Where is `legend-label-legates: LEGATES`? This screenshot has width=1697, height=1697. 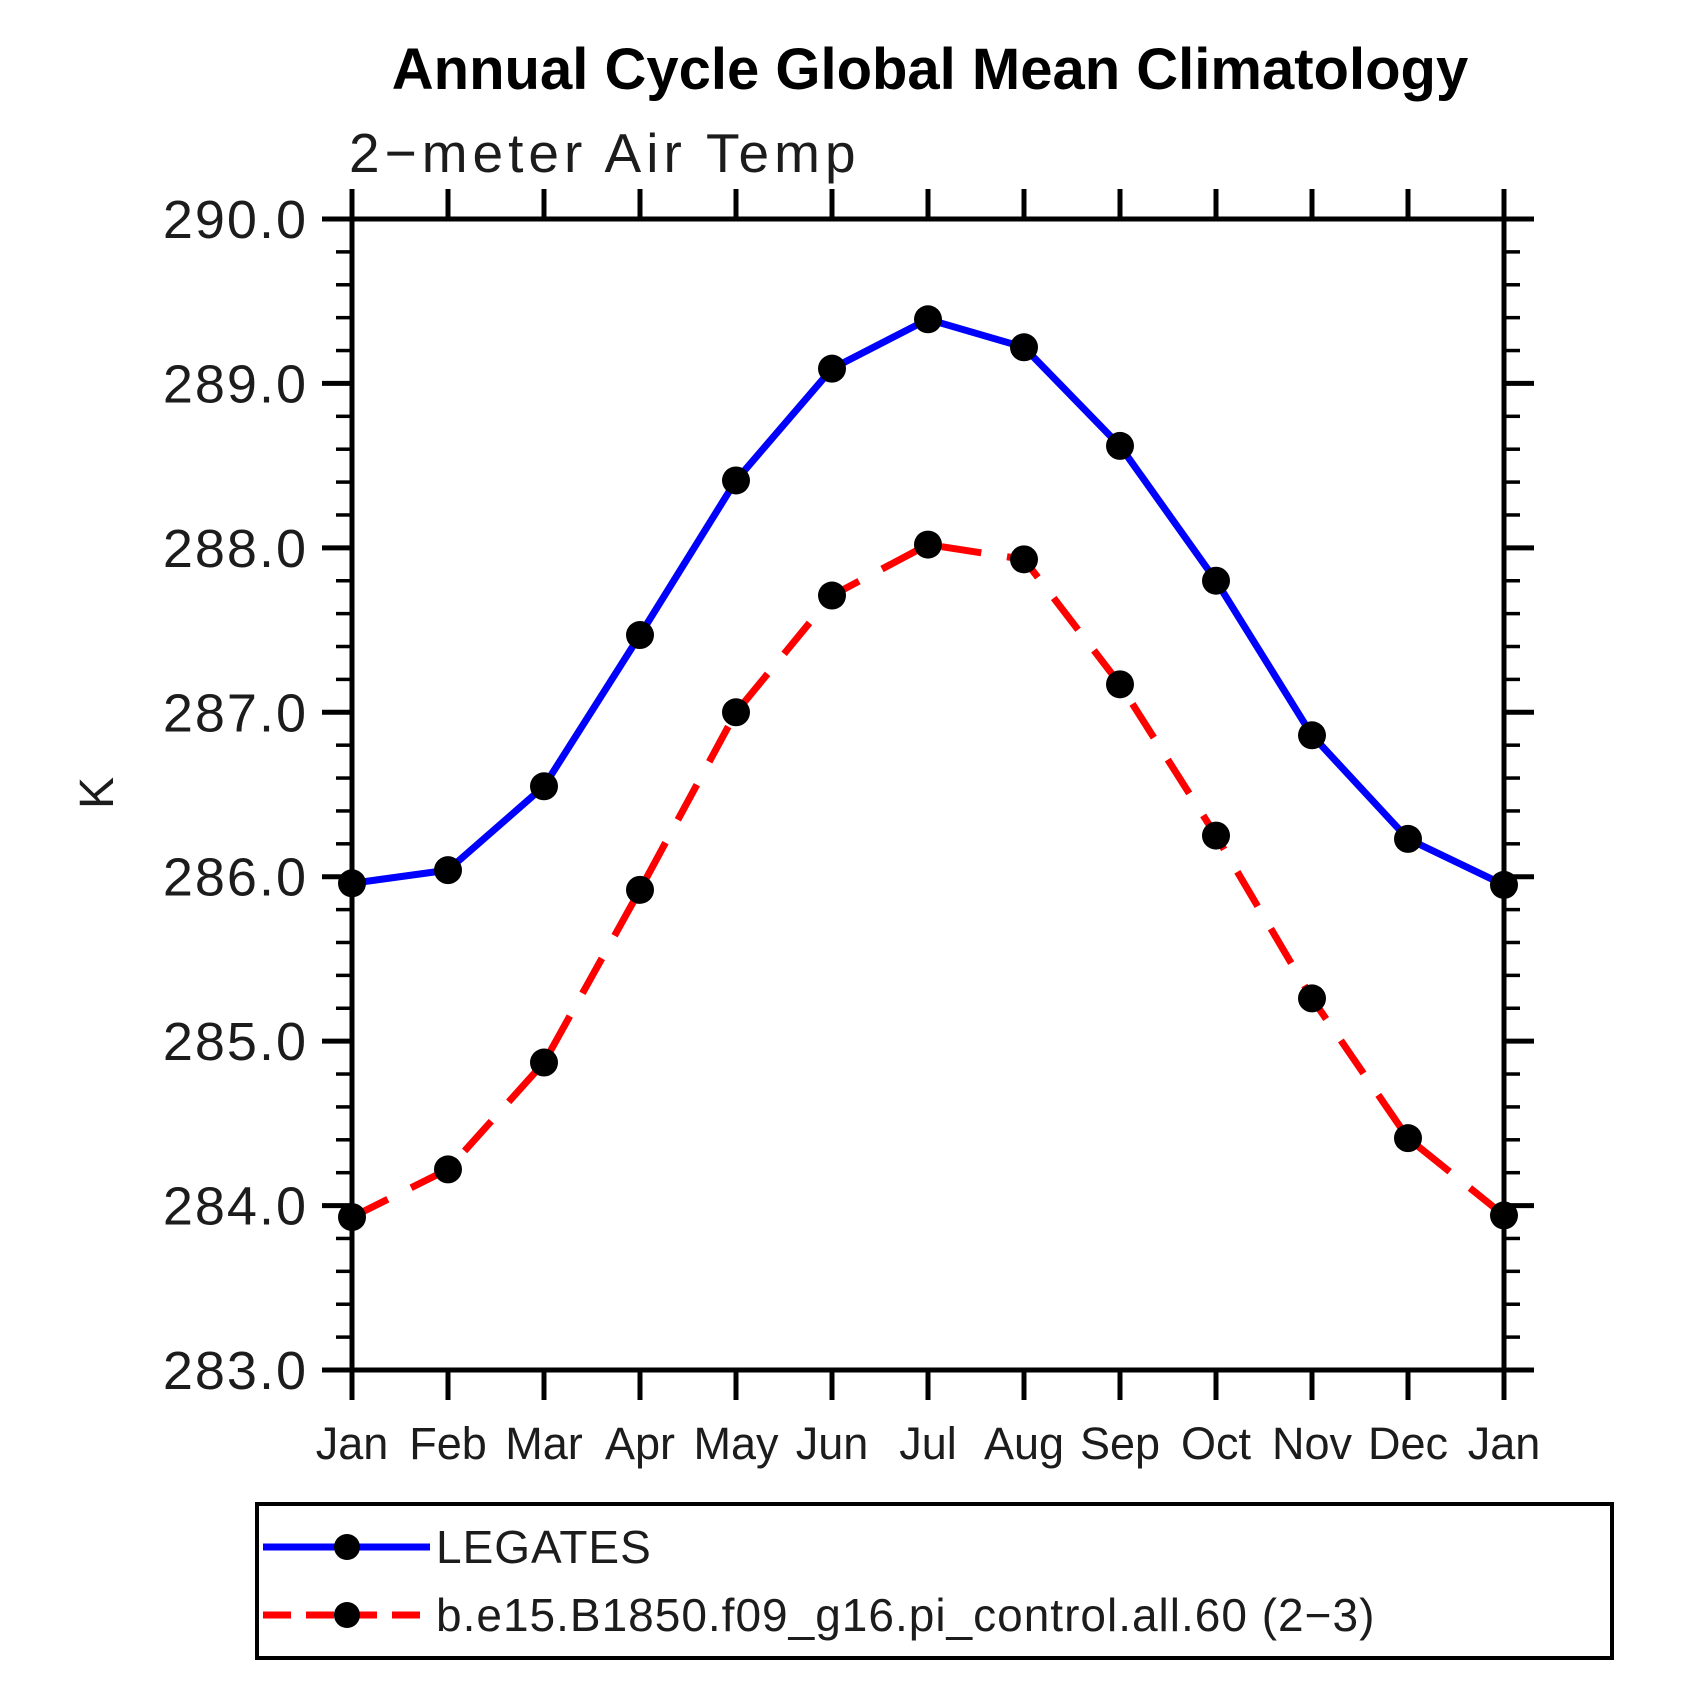 legend-label-legates: LEGATES is located at coordinates (544, 1547).